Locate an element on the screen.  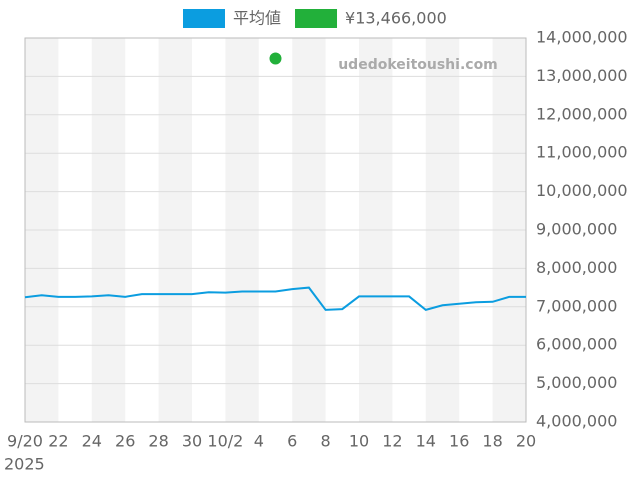
y-tick-label: 8,000,000 is located at coordinates (576, 267).